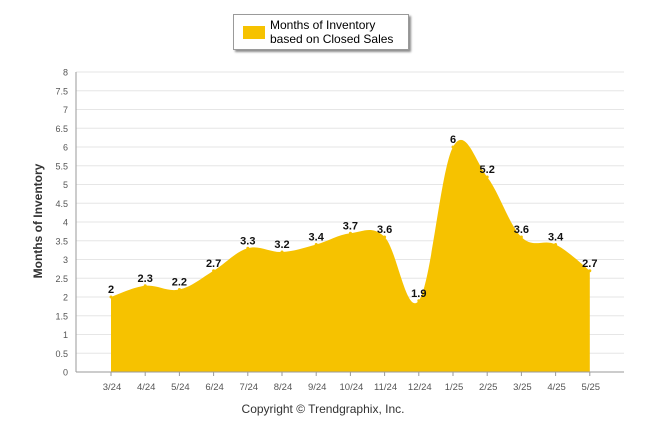  What do you see at coordinates (61, 241) in the screenshot?
I see `y-tick-label: 3.5` at bounding box center [61, 241].